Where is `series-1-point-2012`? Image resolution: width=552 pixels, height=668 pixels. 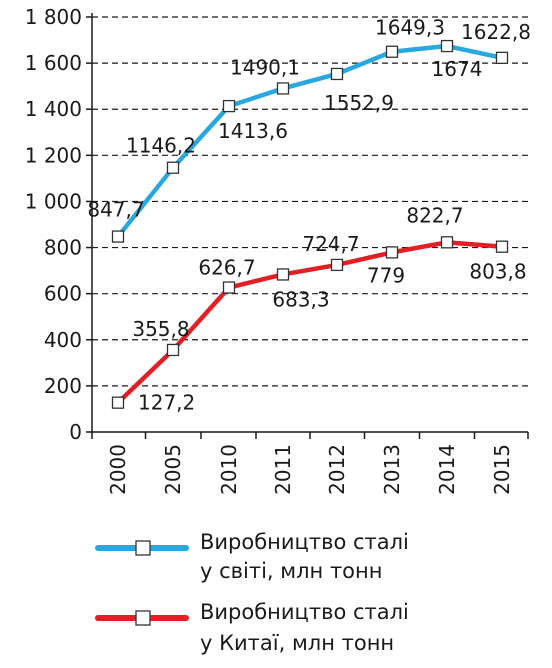 series-1-point-2012 is located at coordinates (337, 265).